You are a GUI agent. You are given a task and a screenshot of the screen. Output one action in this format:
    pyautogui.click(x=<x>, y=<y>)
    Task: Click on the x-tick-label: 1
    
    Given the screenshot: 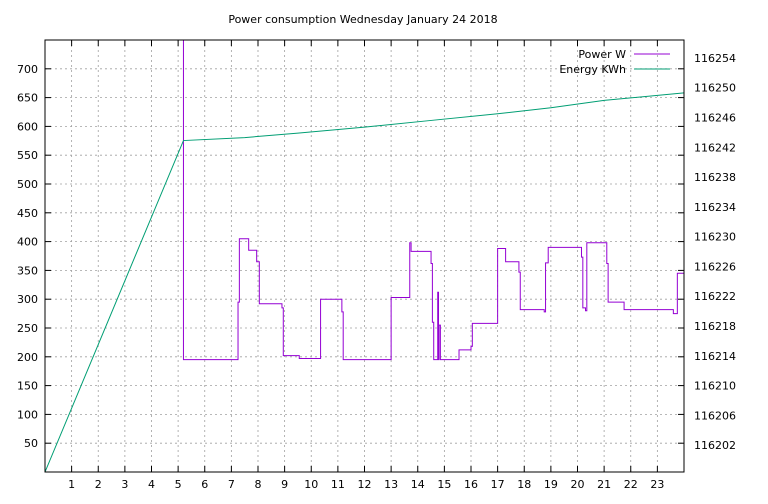 What is the action you would take?
    pyautogui.click(x=71, y=484)
    